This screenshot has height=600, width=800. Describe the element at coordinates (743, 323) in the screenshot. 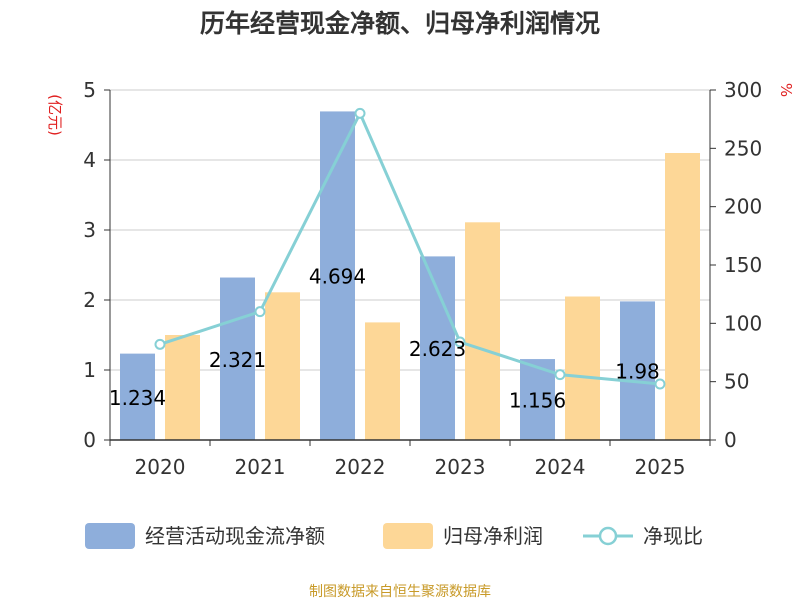

I see `right-tick-label: 100` at that location.